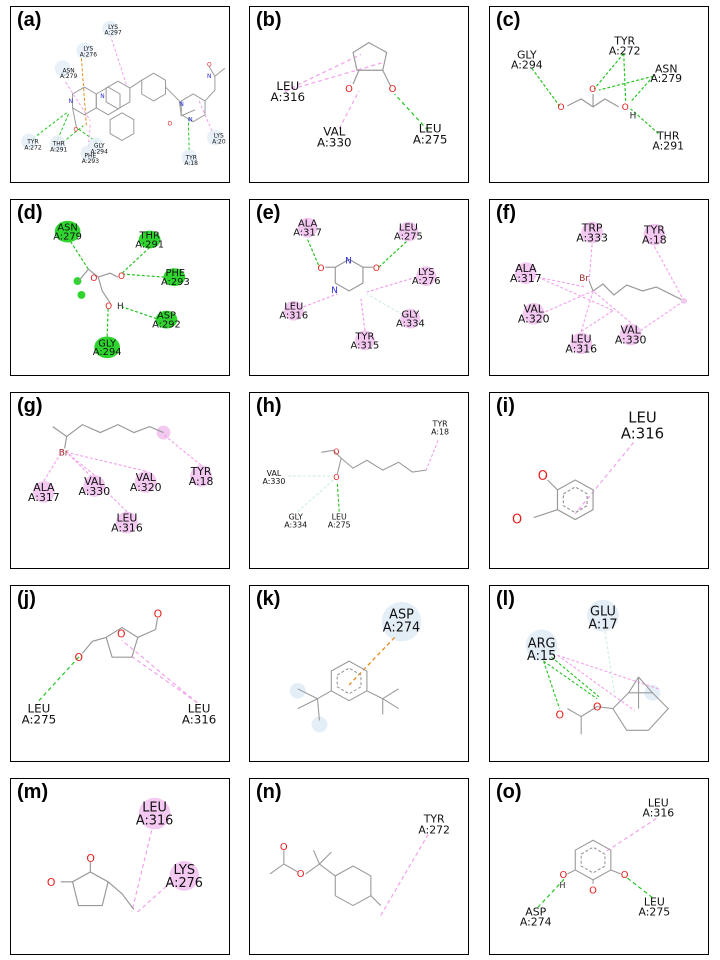 This screenshot has width=720, height=960. I want to click on svg-text: A:276, so click(88, 54).